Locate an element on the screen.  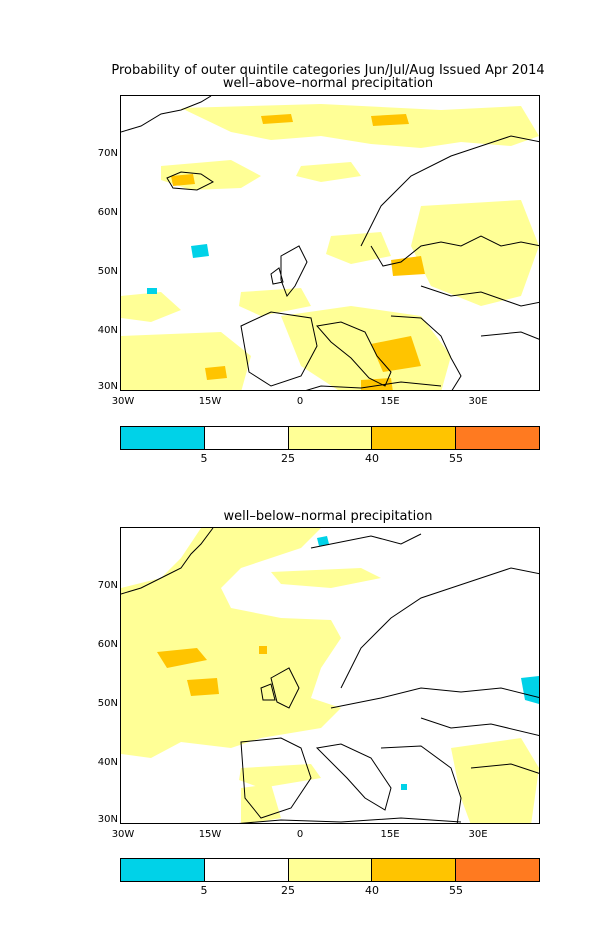
colorbar-above is located at coordinates (330, 438).